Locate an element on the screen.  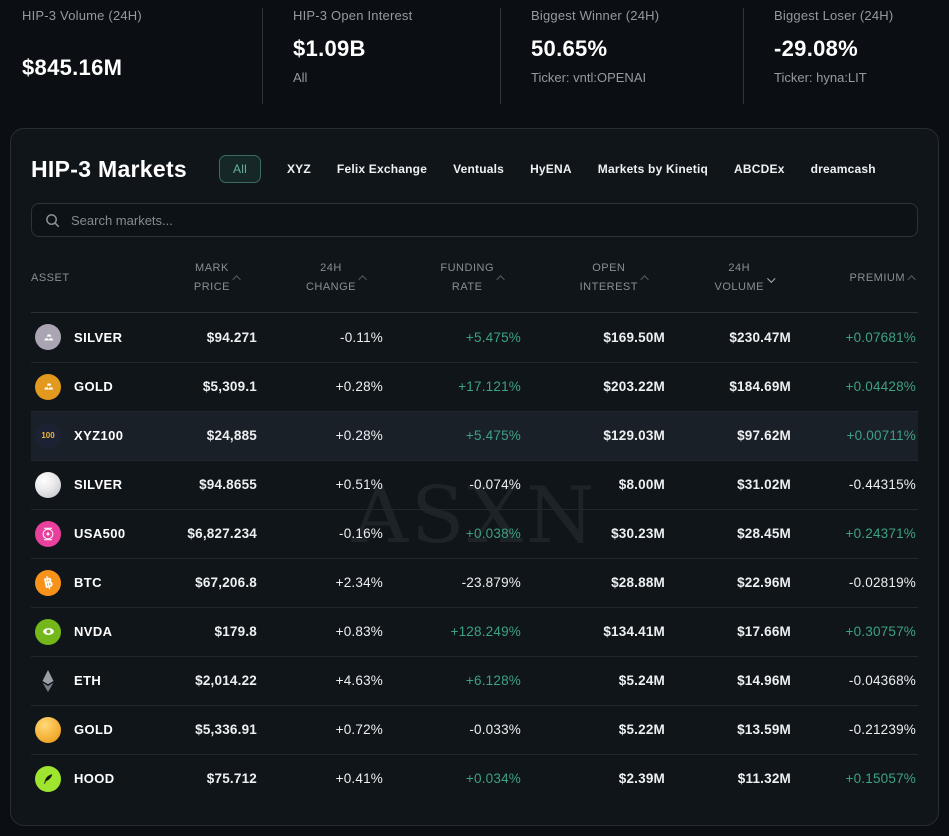
change-24h: +2.34% is located at coordinates (359, 582).